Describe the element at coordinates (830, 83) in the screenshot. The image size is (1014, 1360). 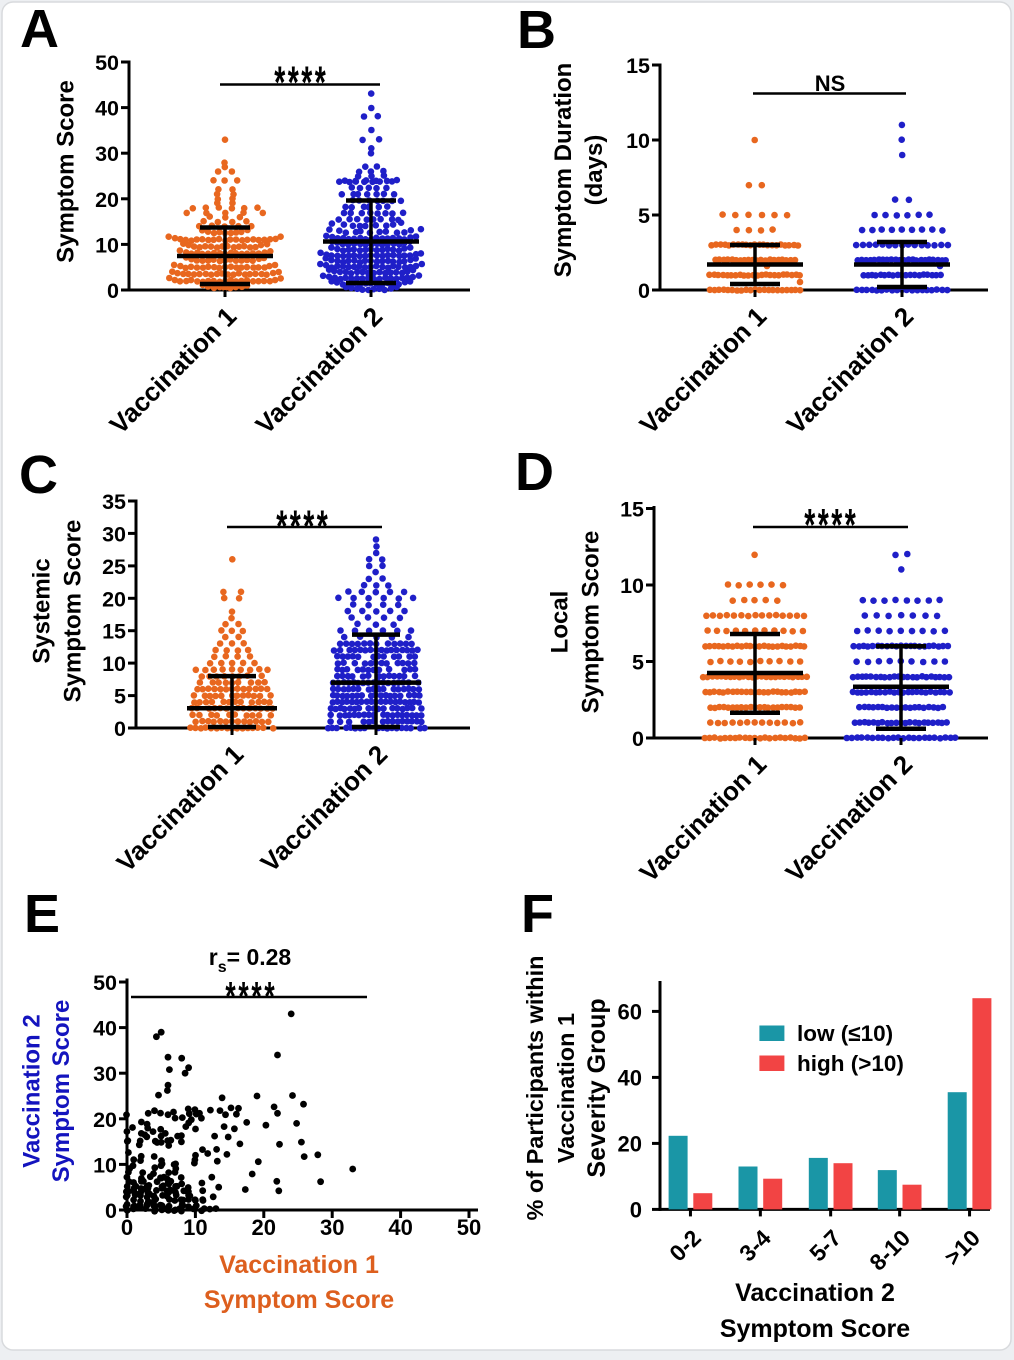
I see `svg-text: NS` at that location.